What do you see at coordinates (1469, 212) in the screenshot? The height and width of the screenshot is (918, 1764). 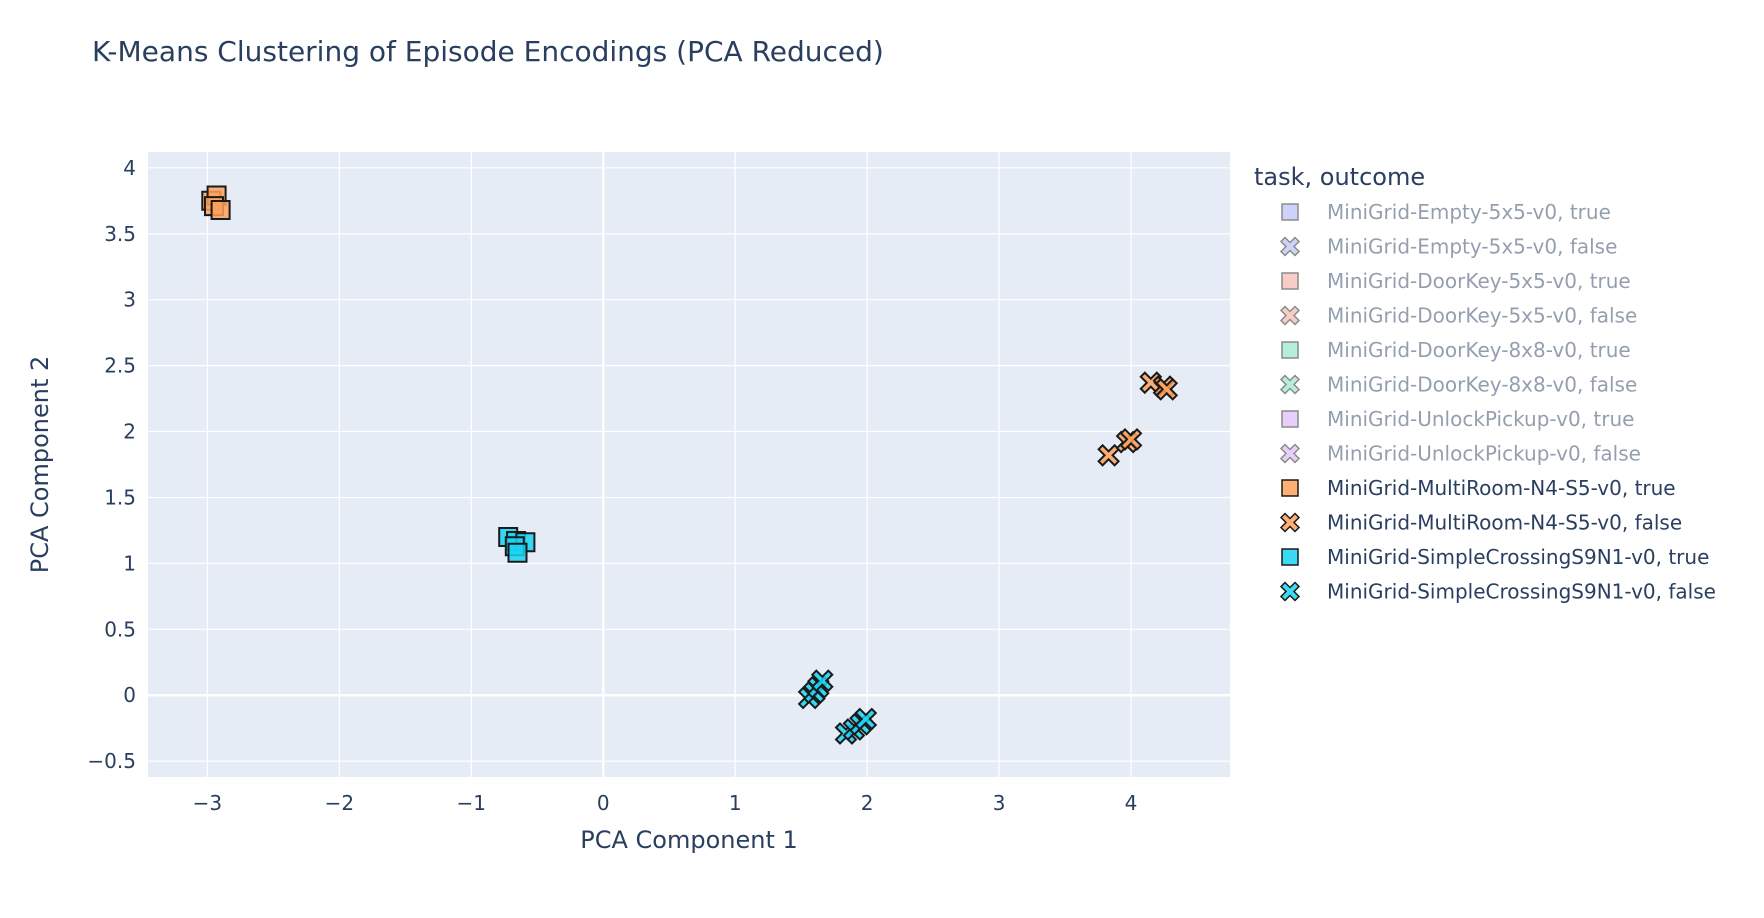 I see `legend-label: MiniGrid-Empty-5x5-v0, true` at bounding box center [1469, 212].